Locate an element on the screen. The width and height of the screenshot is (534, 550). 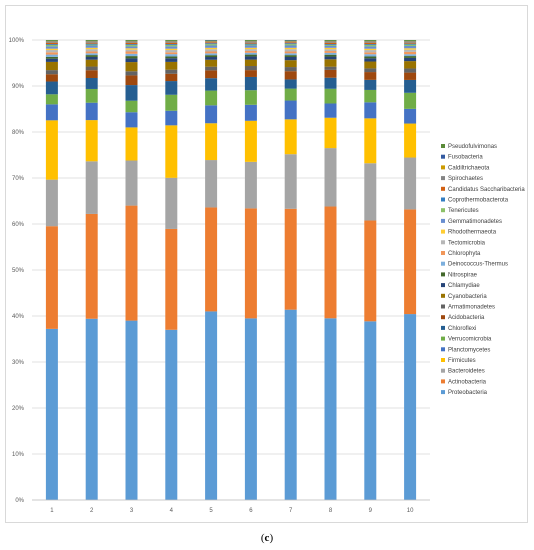
x-tick-label: 2 is located at coordinates (92, 511).